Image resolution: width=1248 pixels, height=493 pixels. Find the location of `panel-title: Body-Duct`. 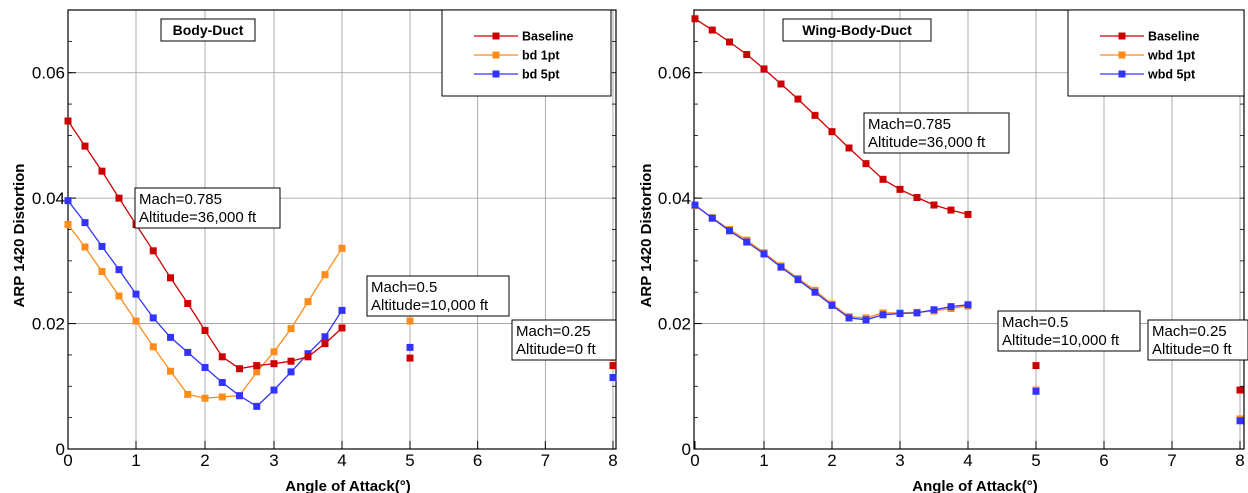

panel-title: Body-Duct is located at coordinates (208, 30).